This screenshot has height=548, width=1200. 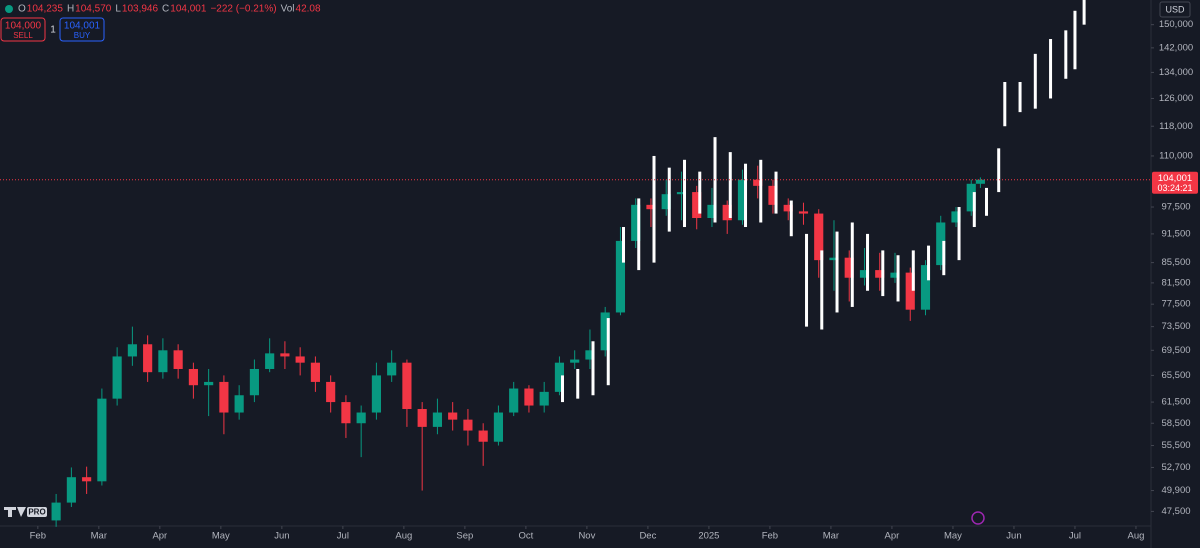 I want to click on y-tick-label: 49,900, so click(x=1175, y=490).